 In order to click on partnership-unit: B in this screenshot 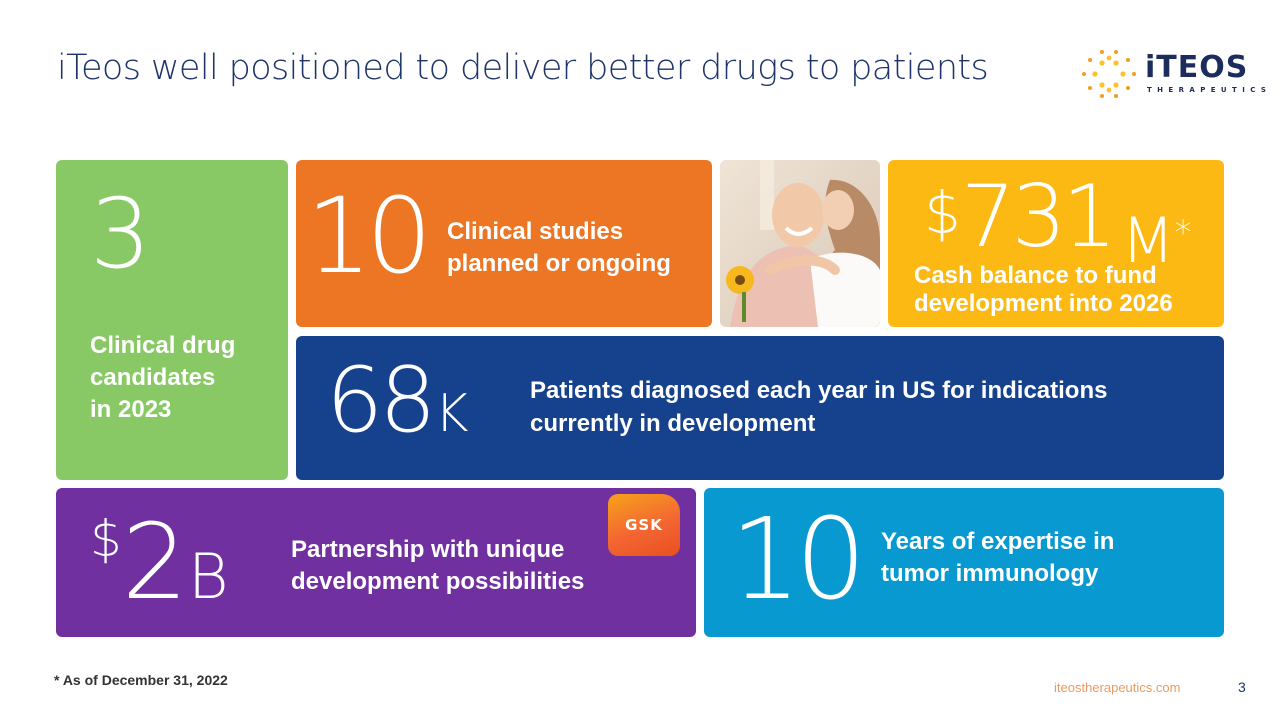, I will do `click(208, 576)`.